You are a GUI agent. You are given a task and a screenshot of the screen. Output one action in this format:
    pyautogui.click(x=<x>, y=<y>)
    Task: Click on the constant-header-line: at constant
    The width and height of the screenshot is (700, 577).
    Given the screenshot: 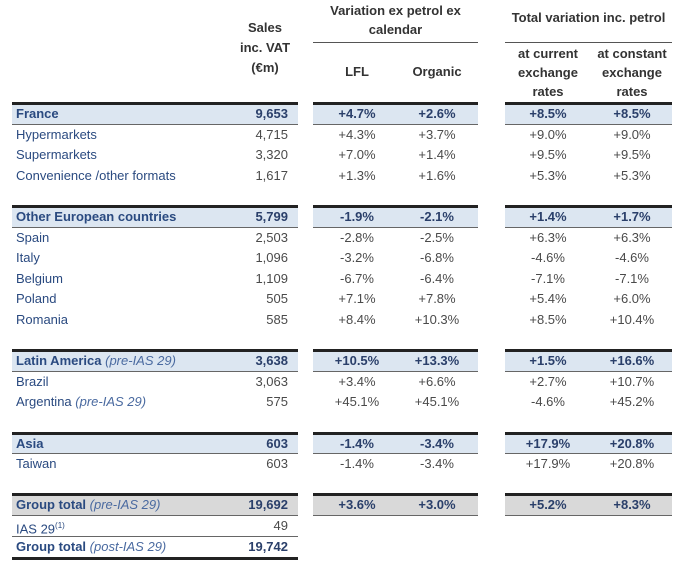 What is the action you would take?
    pyautogui.click(x=632, y=53)
    